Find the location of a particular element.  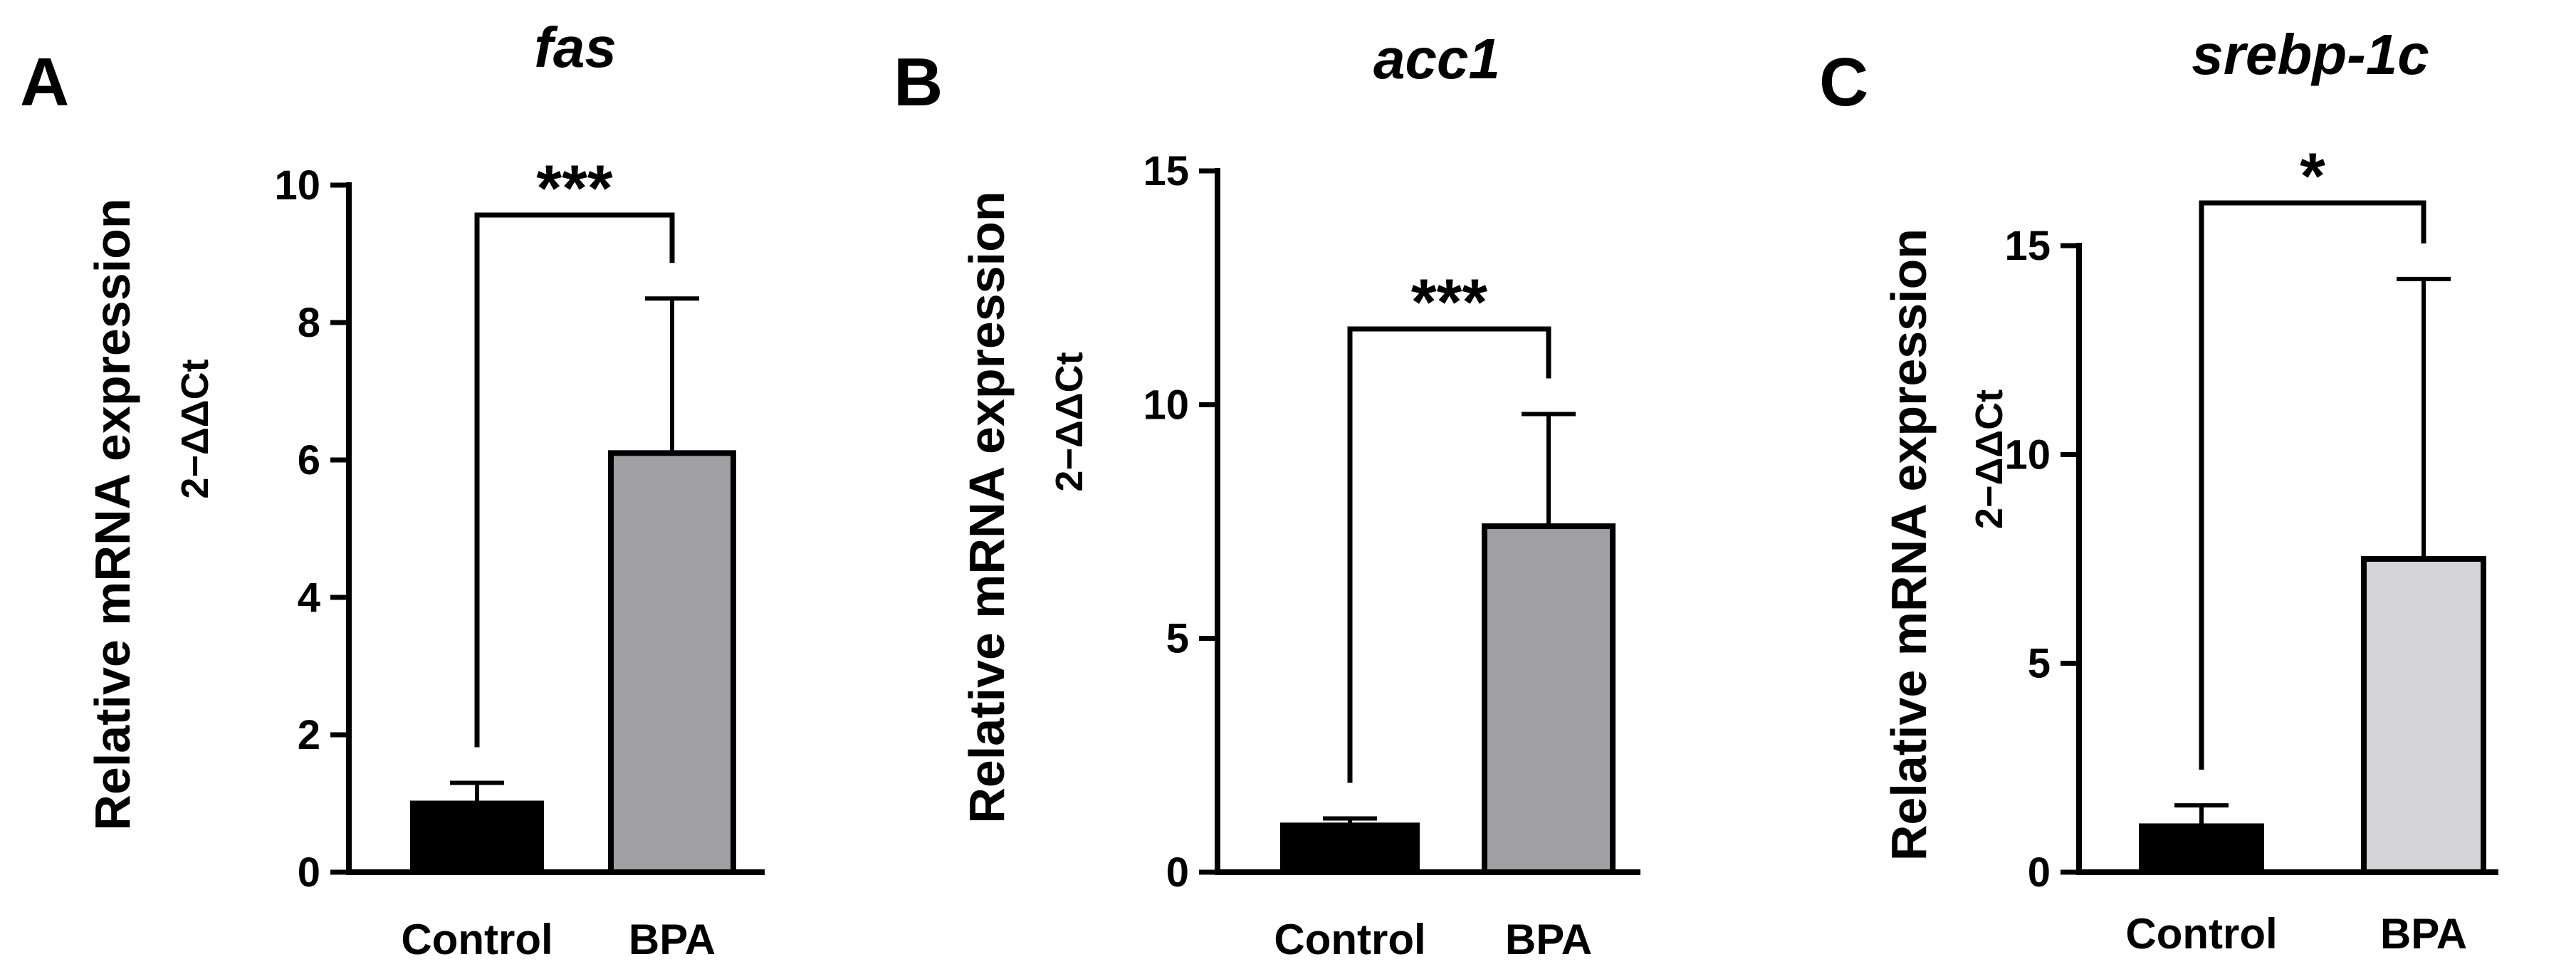

y-tick-label: 2 is located at coordinates (309, 735).